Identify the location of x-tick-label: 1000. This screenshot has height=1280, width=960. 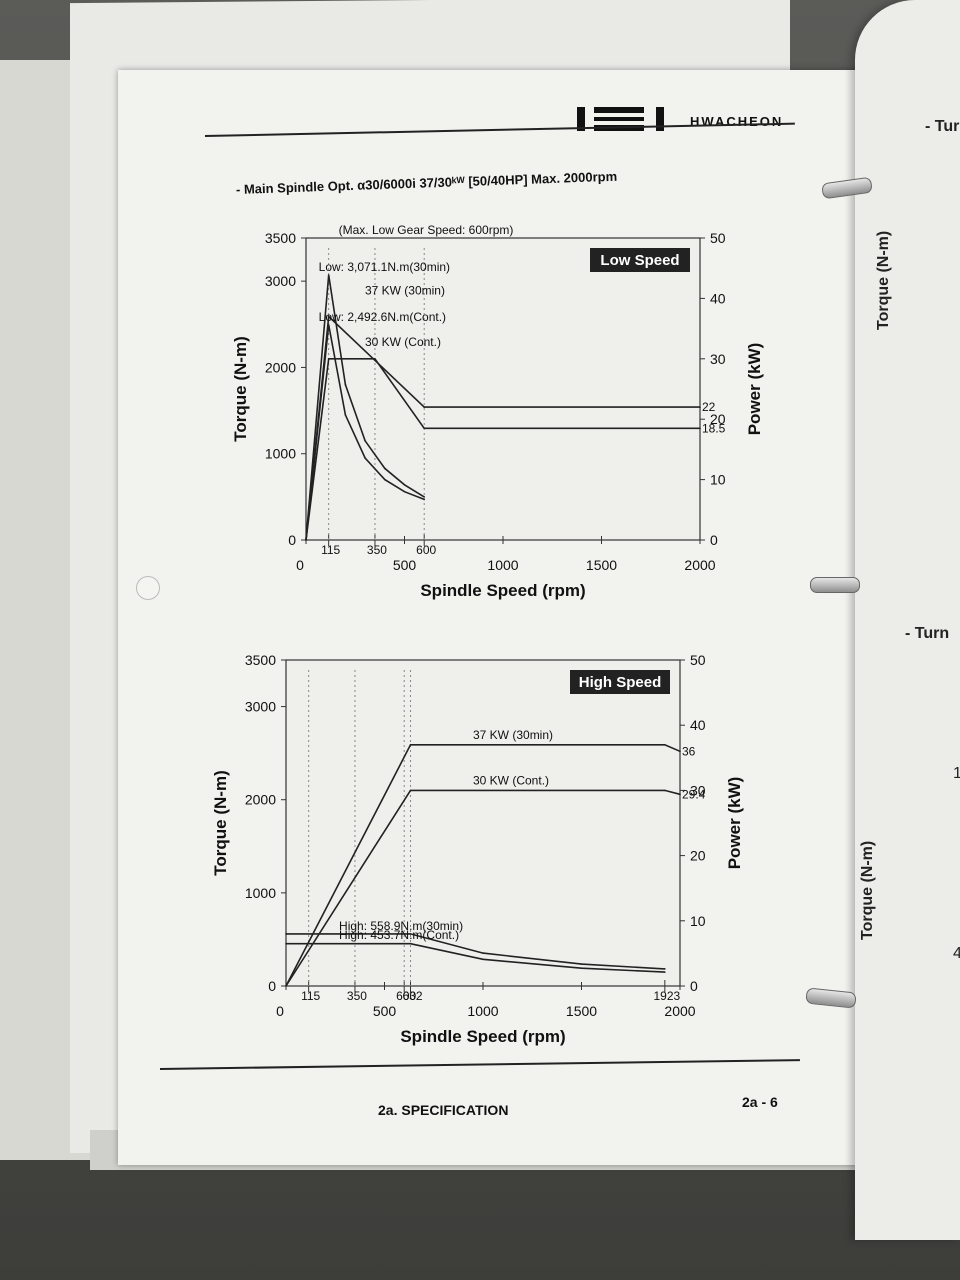
(482, 1011).